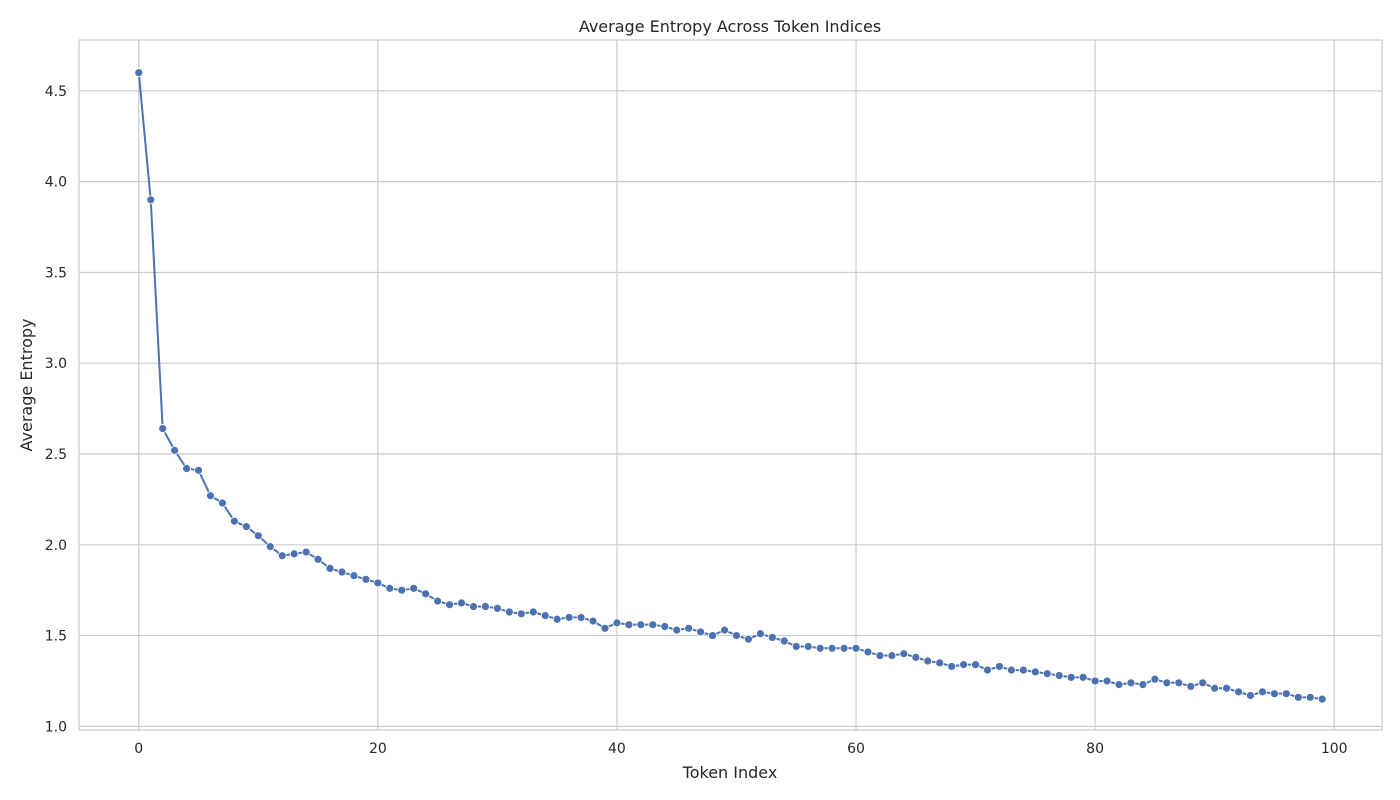  I want to click on x-tick-label: 100, so click(1334, 749).